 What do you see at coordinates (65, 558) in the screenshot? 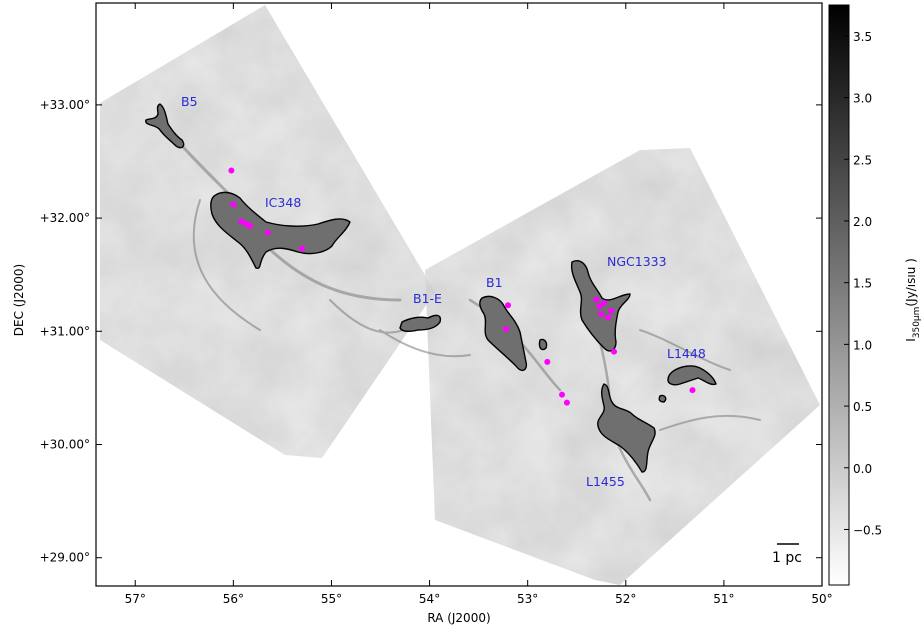
I see `y-tick-label: +29.00°` at bounding box center [65, 558].